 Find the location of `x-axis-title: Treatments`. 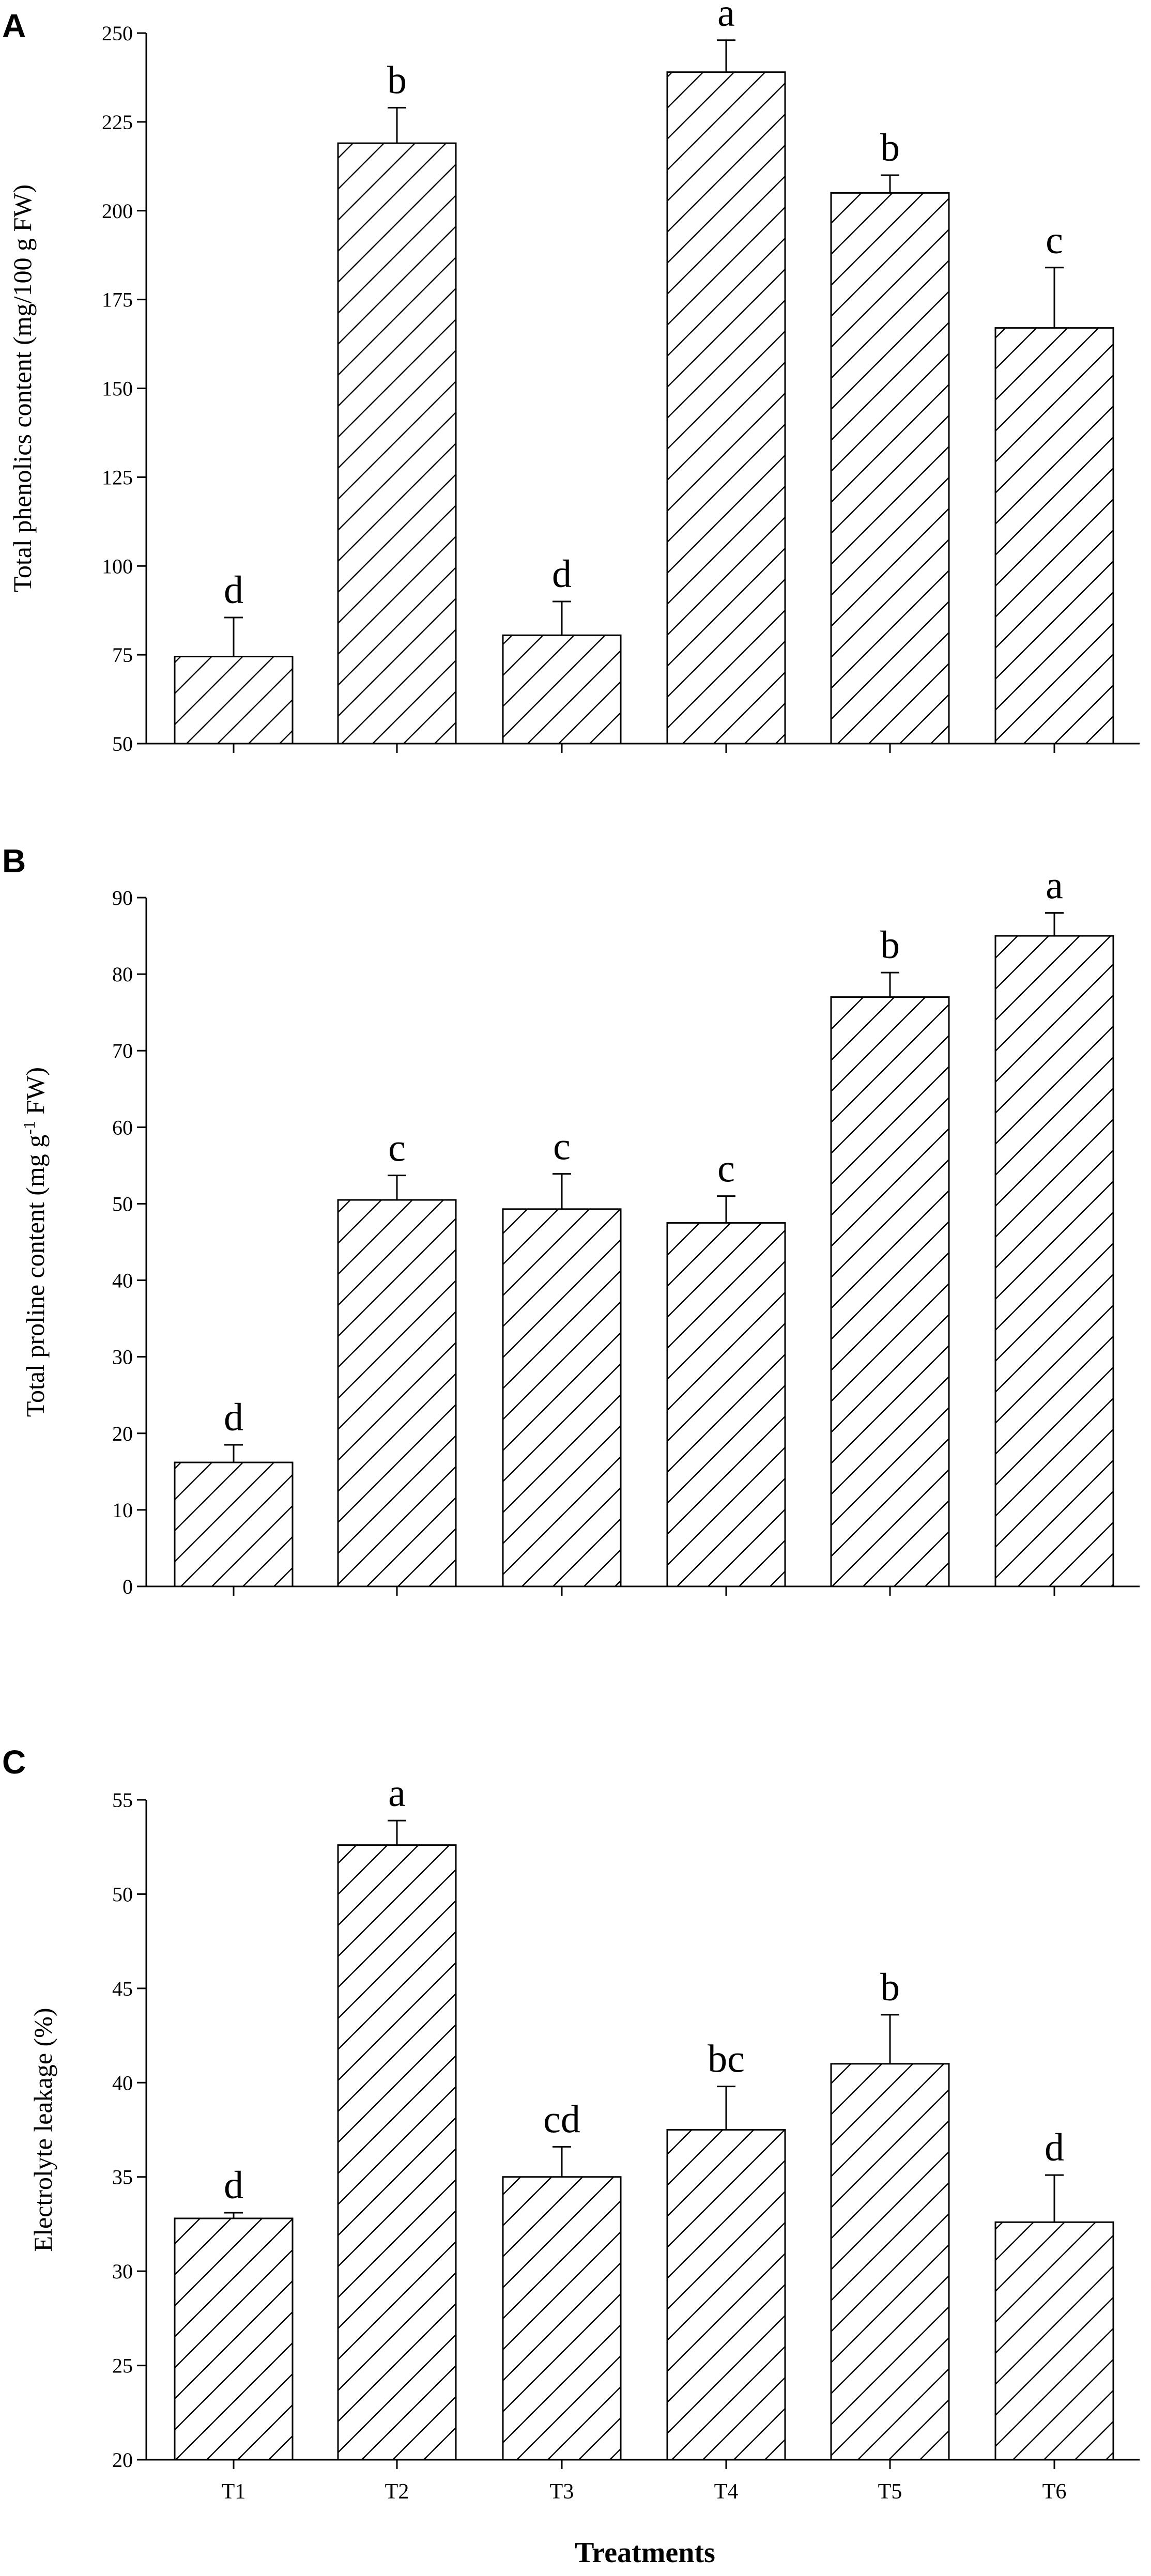

x-axis-title: Treatments is located at coordinates (645, 2553).